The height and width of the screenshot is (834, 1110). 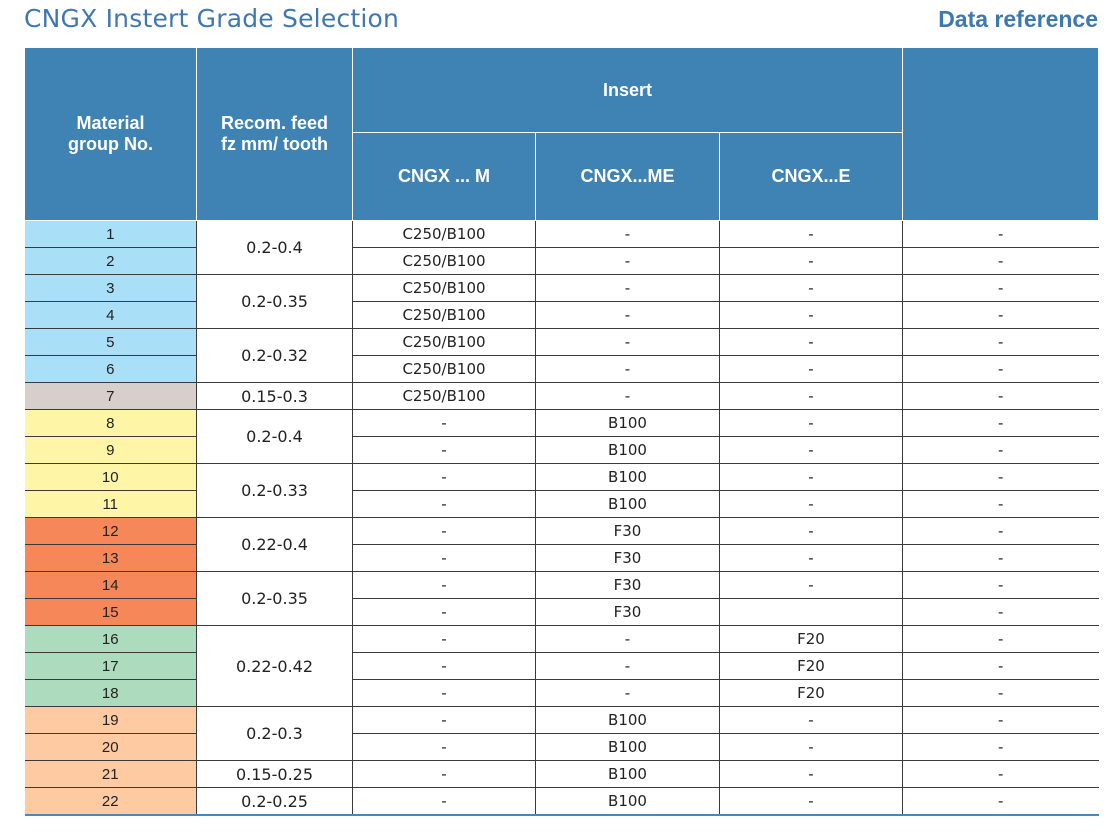 I want to click on feed-cell: 0.15-0.3, so click(x=274, y=396).